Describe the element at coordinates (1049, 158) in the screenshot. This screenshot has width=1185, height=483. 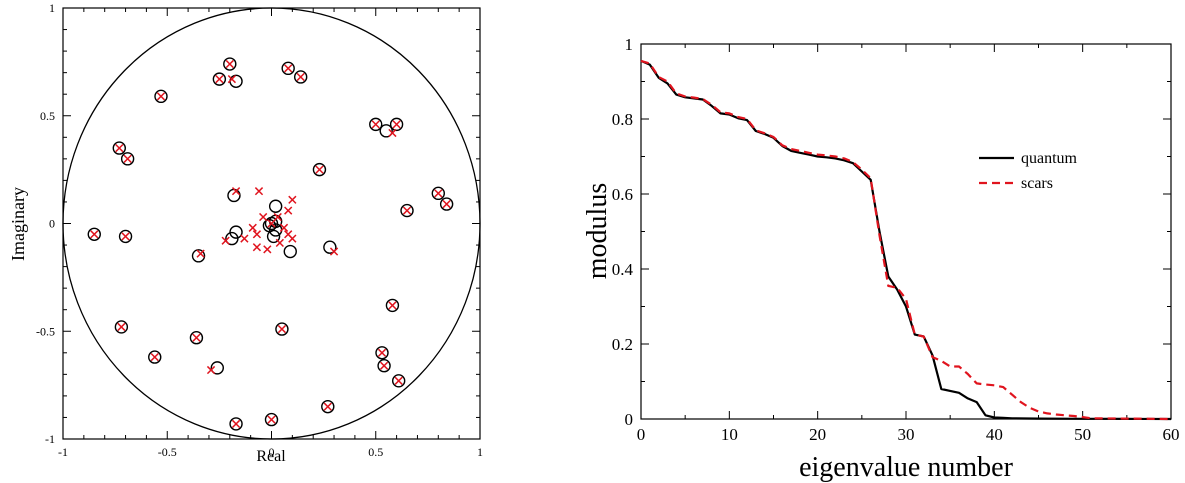
I see `legend-label-quantum: quantum` at that location.